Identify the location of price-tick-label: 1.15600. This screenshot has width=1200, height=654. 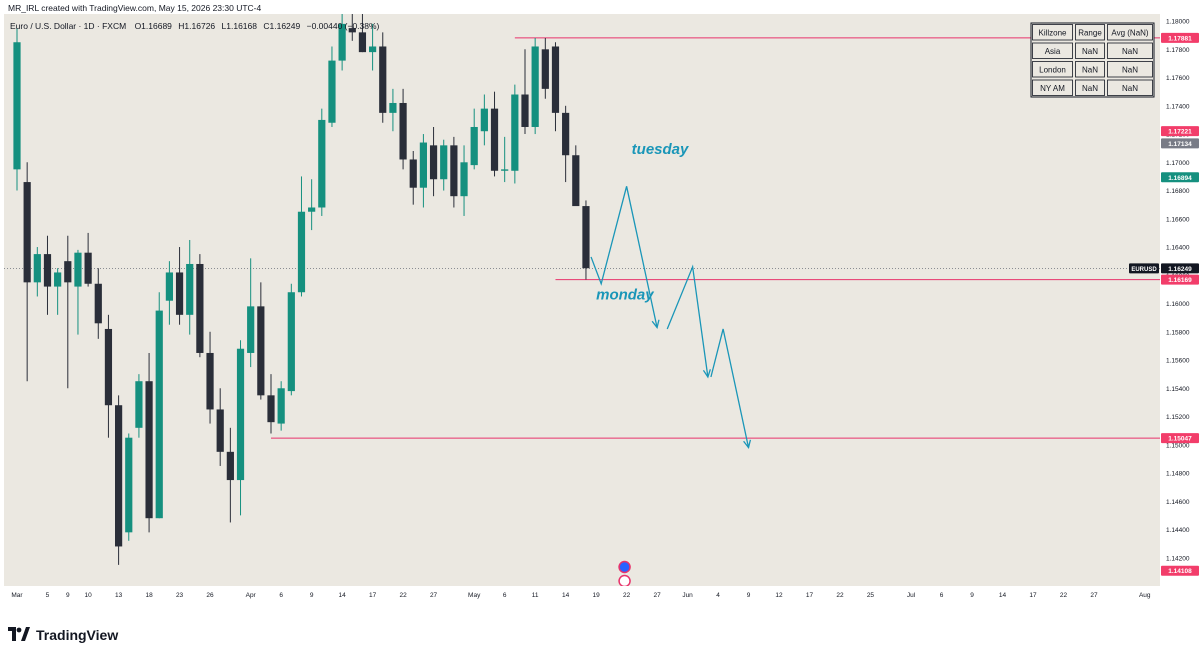
(1178, 361).